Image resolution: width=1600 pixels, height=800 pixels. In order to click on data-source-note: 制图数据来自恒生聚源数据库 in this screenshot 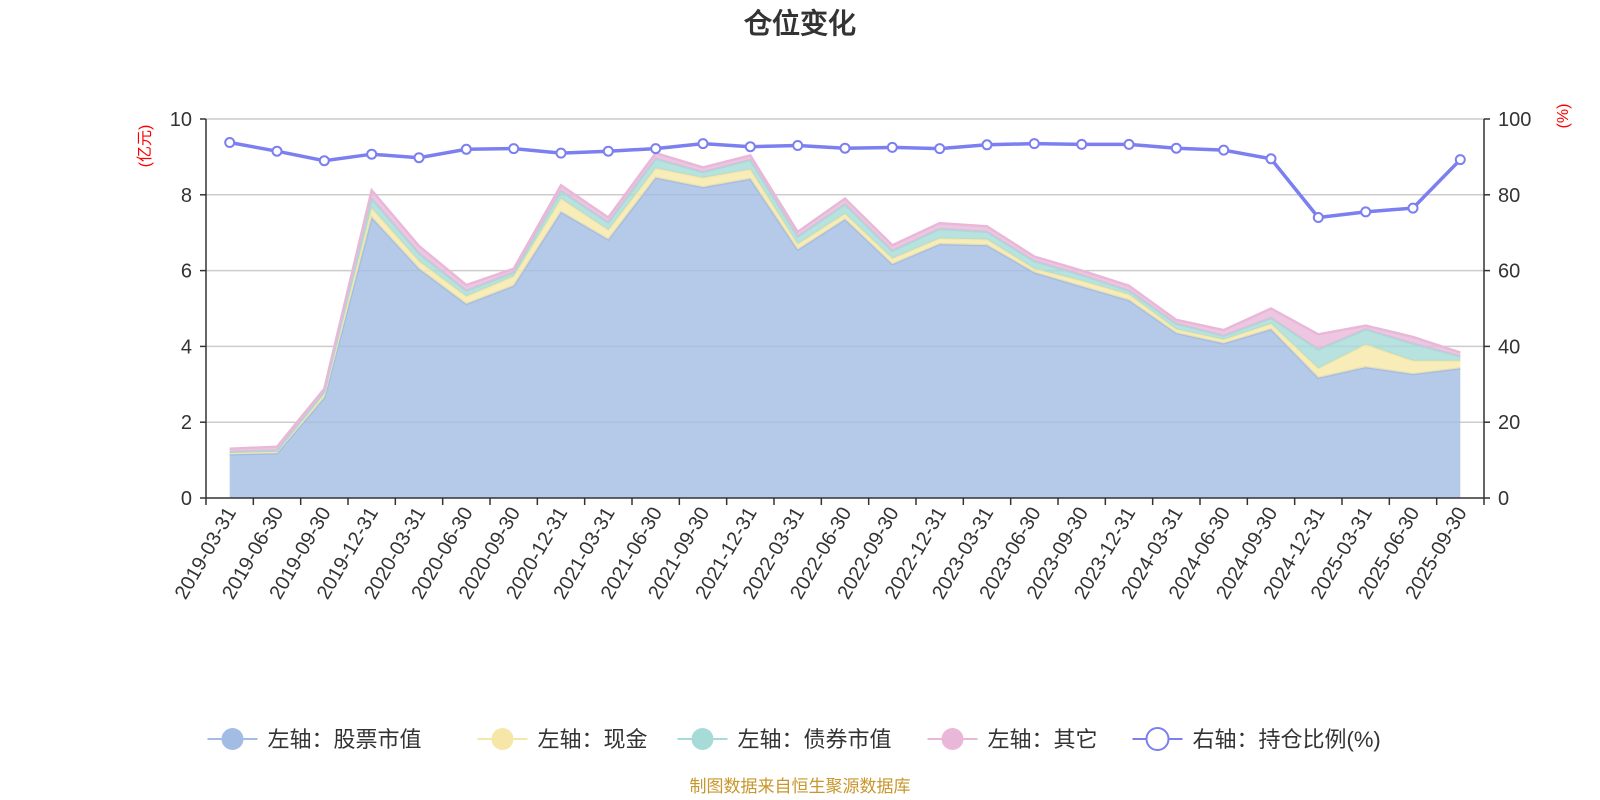, I will do `click(800, 786)`.